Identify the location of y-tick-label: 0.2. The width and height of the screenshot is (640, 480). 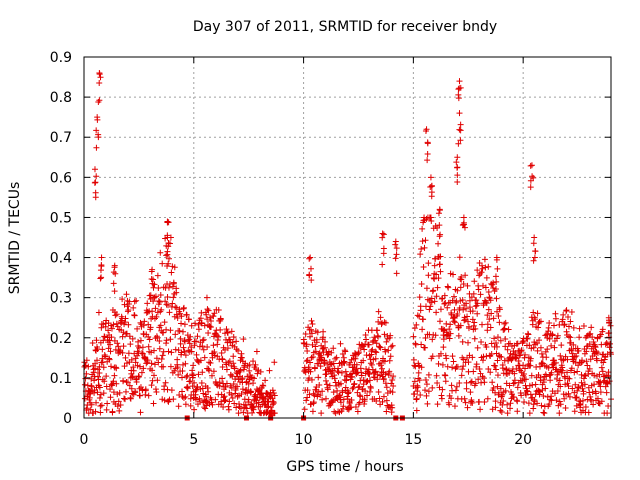
(61, 339).